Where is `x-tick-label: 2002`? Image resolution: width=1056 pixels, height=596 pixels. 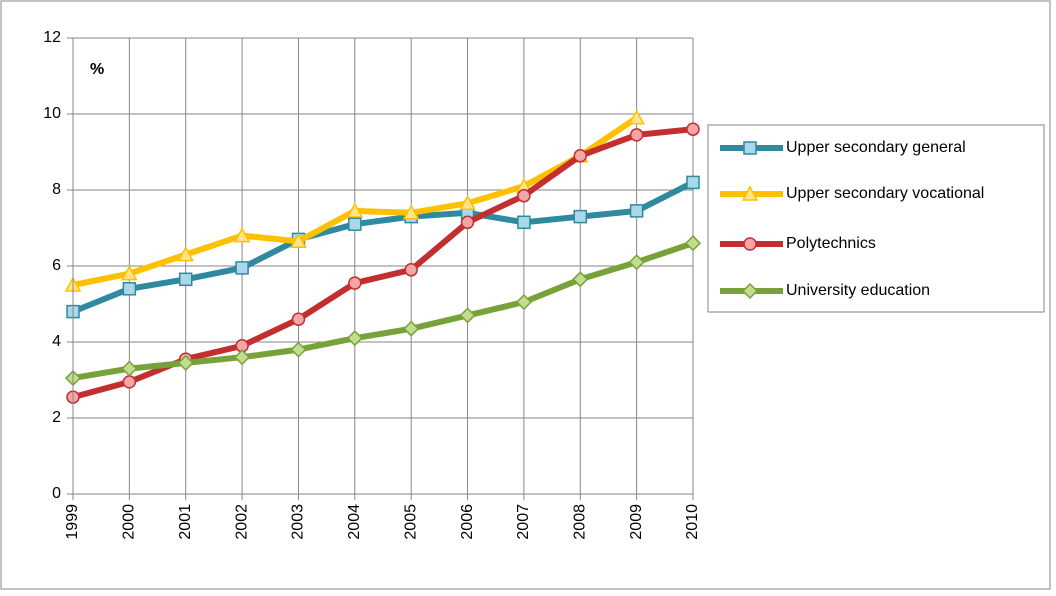 x-tick-label: 2002 is located at coordinates (241, 522).